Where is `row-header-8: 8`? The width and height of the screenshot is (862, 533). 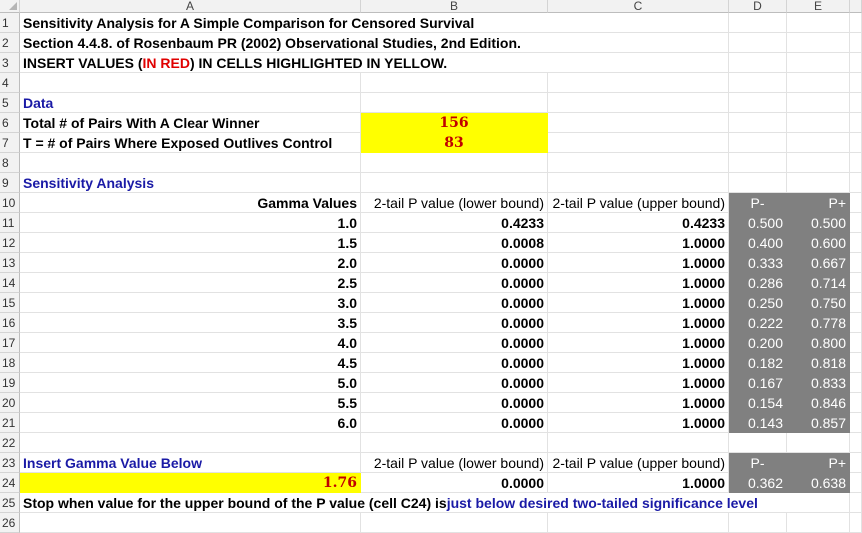
row-header-8: 8 is located at coordinates (10, 163).